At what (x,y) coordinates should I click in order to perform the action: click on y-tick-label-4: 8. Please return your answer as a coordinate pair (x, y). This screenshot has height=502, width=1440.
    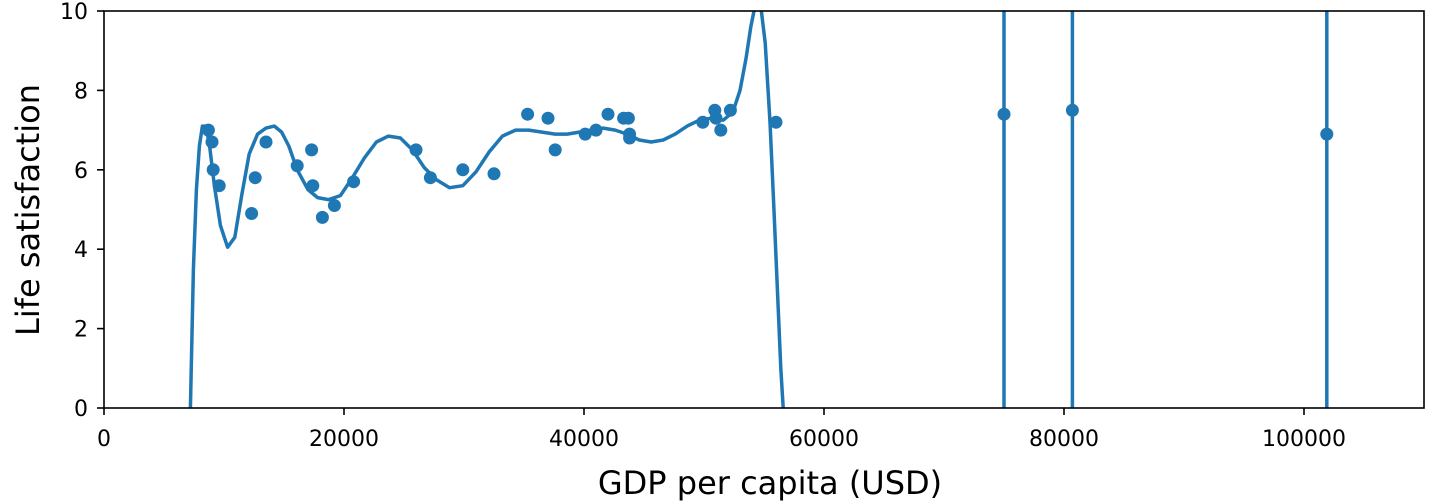
    Looking at the image, I should click on (81, 91).